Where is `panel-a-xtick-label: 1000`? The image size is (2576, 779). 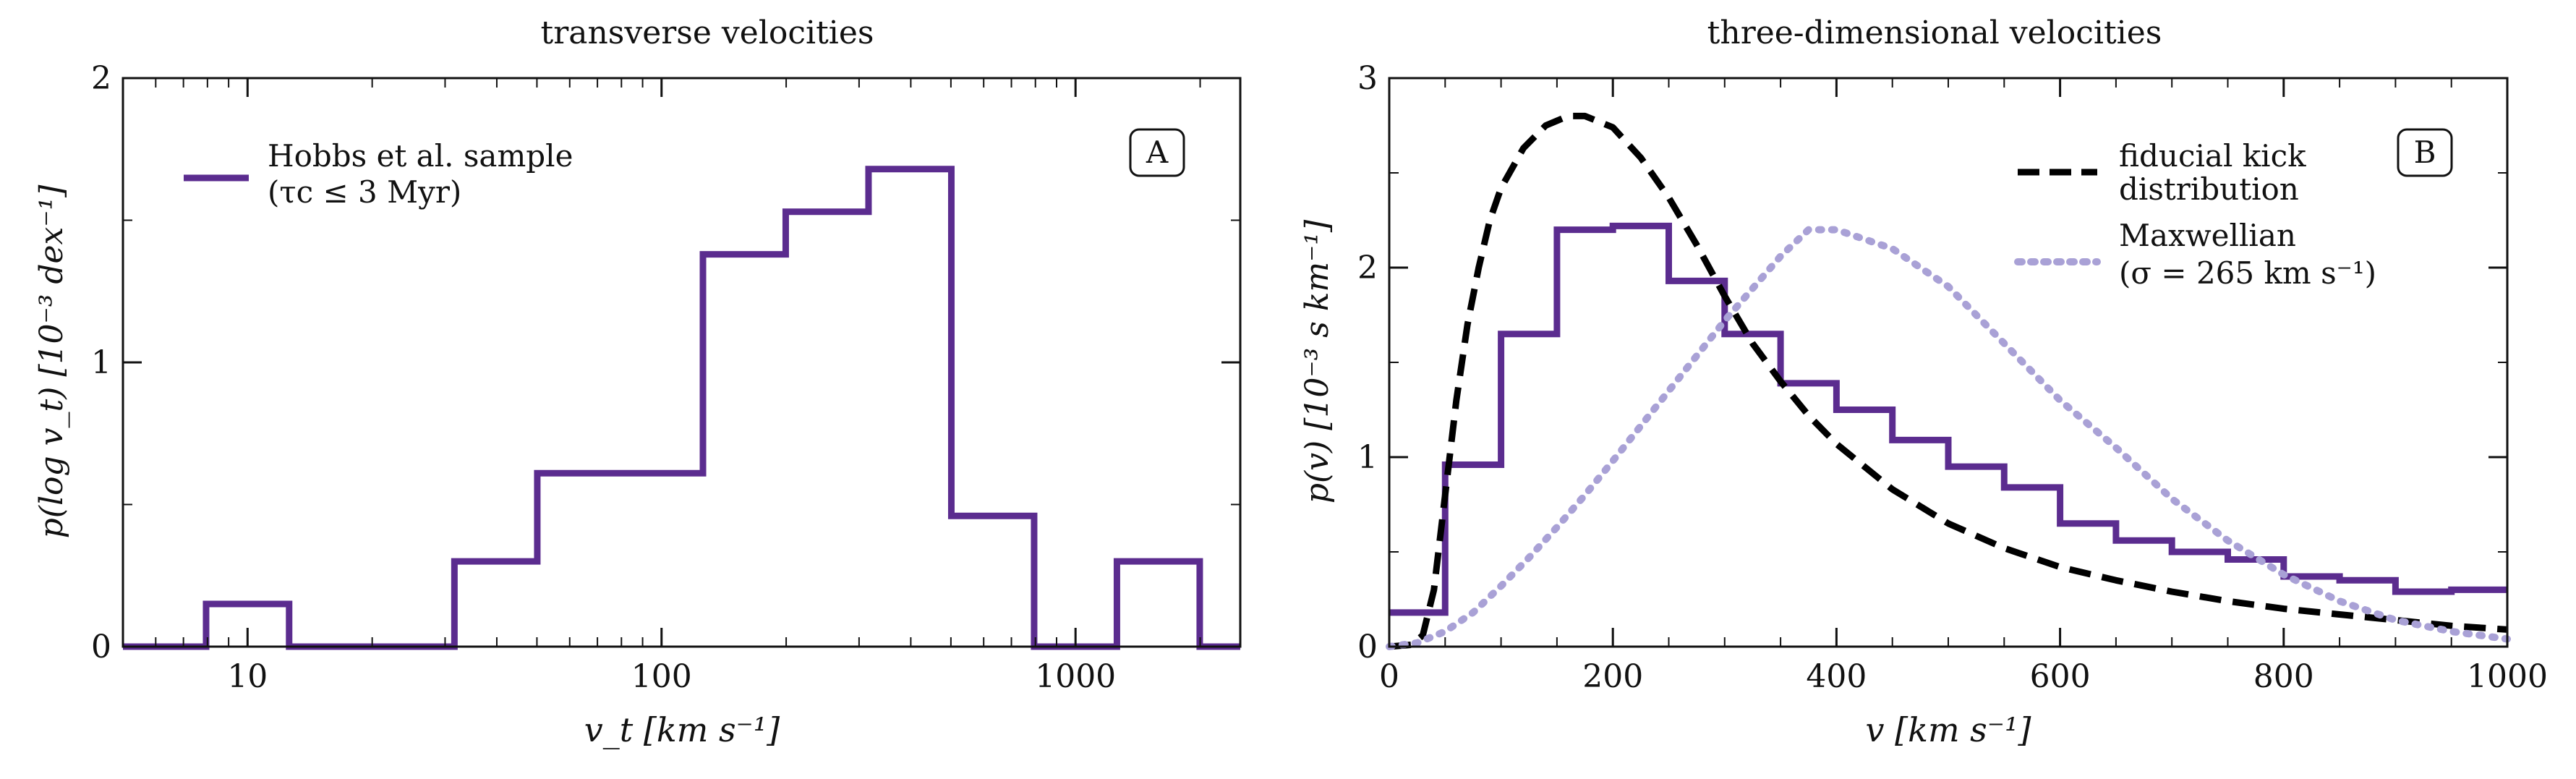
panel-a-xtick-label: 1000 is located at coordinates (1075, 677).